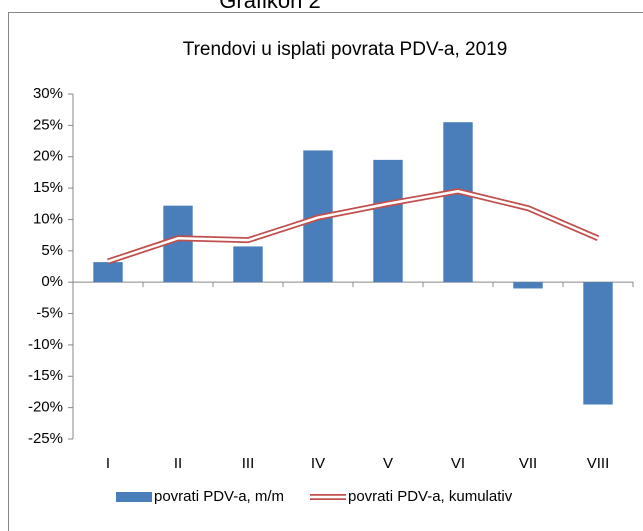 The width and height of the screenshot is (643, 531). Describe the element at coordinates (108, 463) in the screenshot. I see `x-tick-label: I` at that location.